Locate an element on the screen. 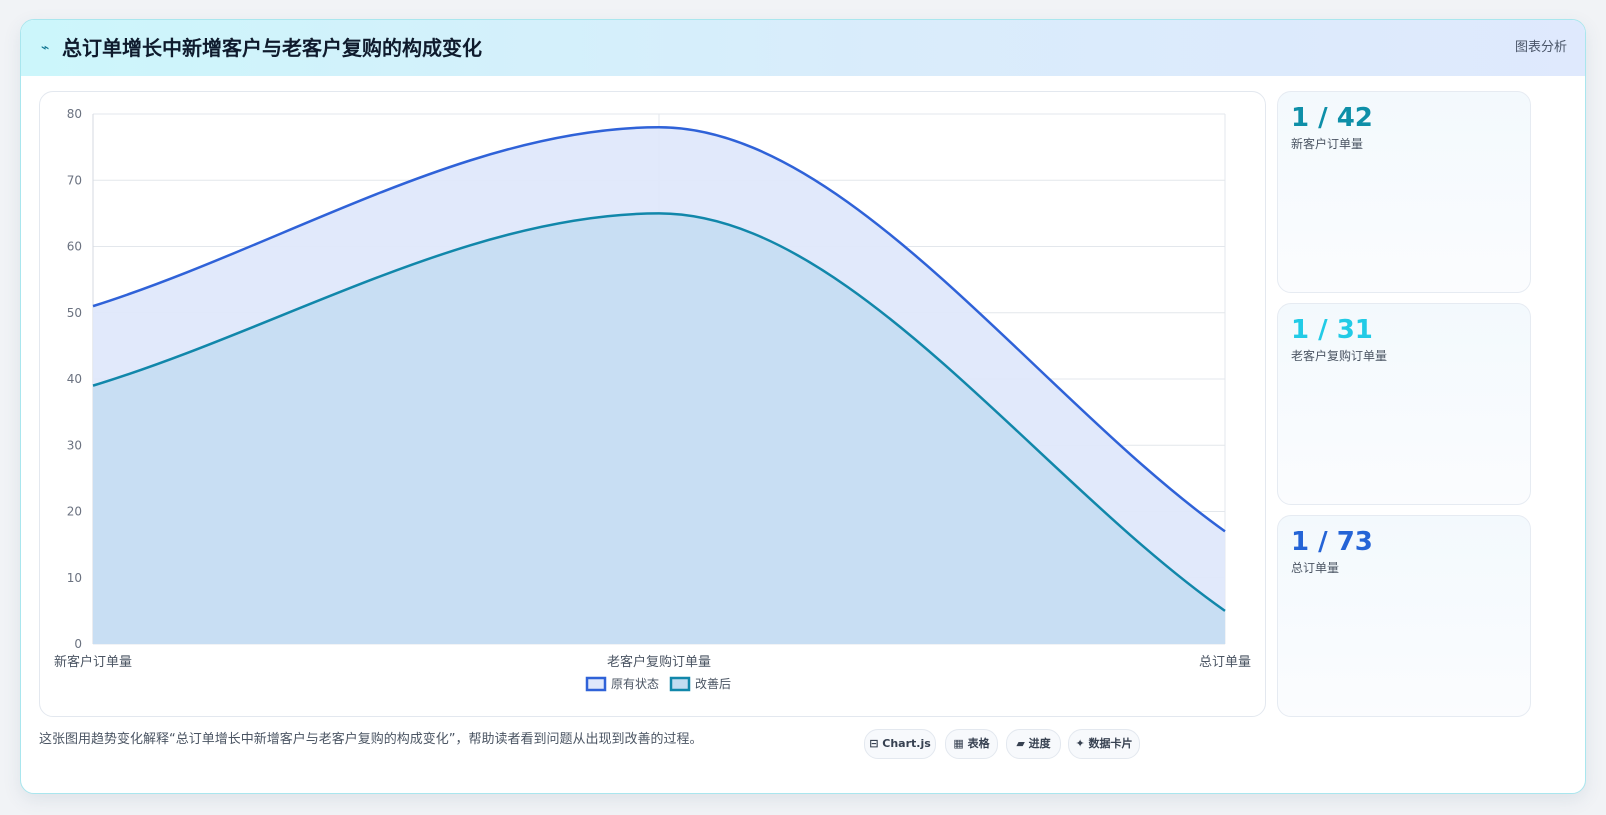 The image size is (1606, 815). x-tick-label: 总订单量 is located at coordinates (1225, 662).